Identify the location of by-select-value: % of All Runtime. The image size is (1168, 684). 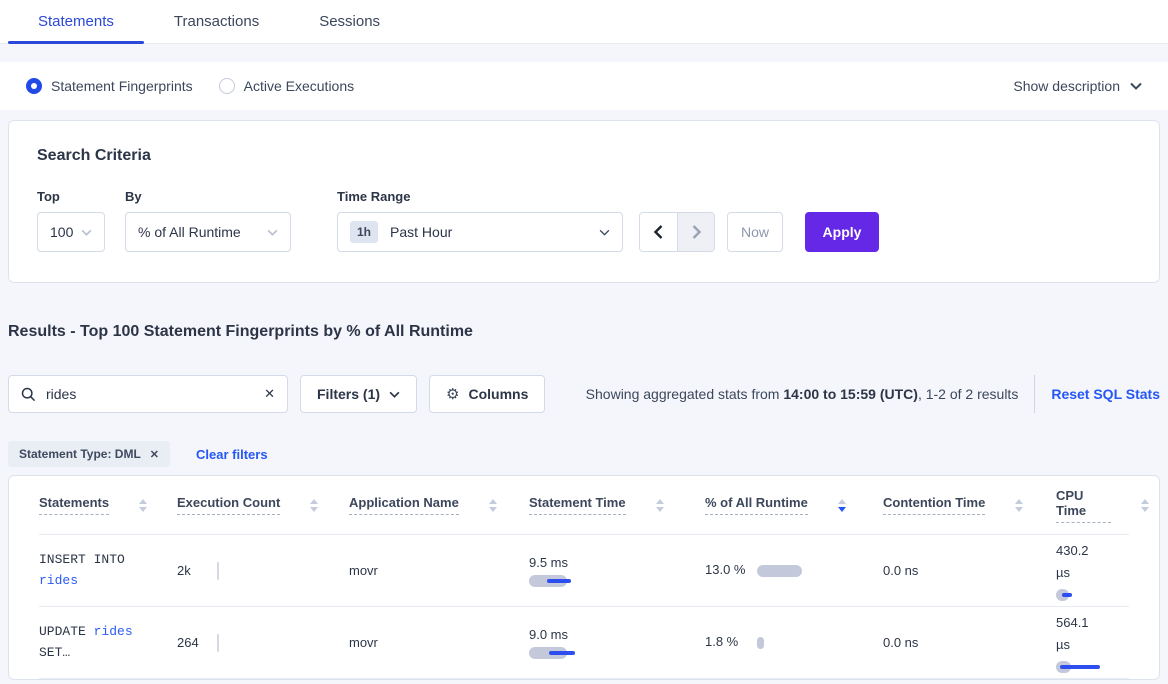
(189, 232).